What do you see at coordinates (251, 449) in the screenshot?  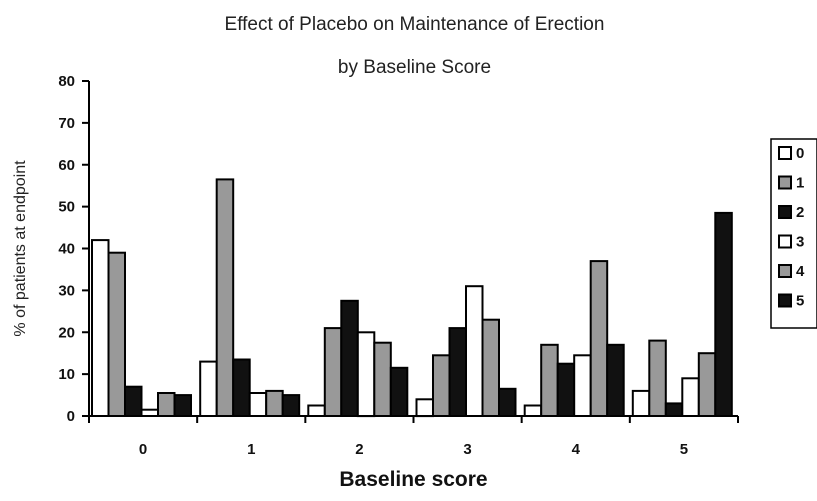 I see `x-tick-label-1: 1` at bounding box center [251, 449].